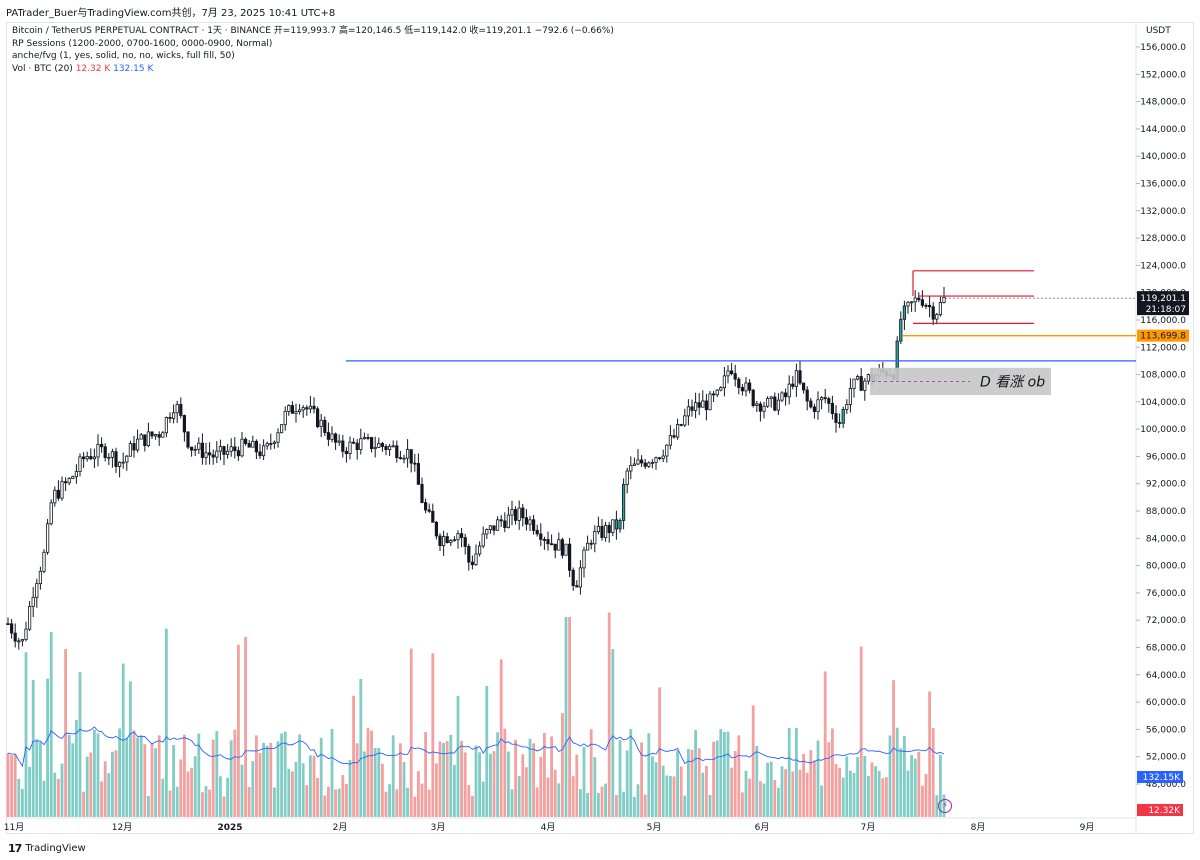  I want to click on lightning-icon: ⚡, so click(945, 806).